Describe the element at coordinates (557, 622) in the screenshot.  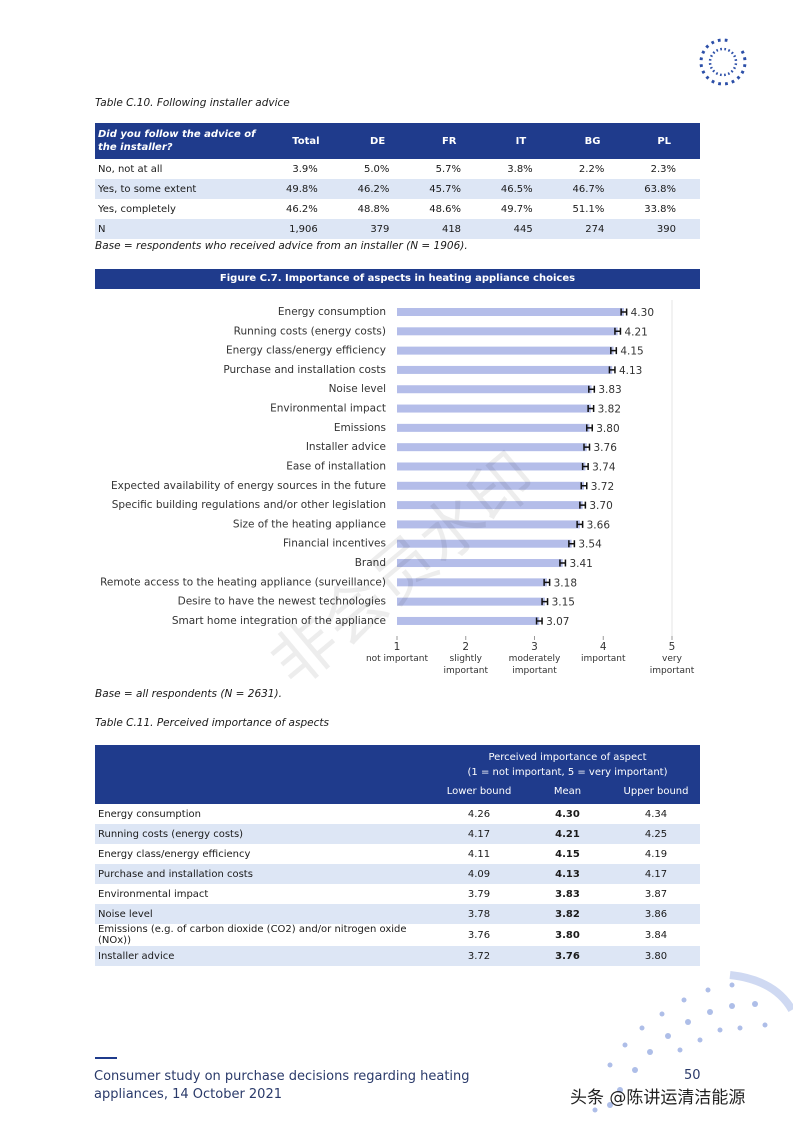
I see `value-label: 3.07` at that location.